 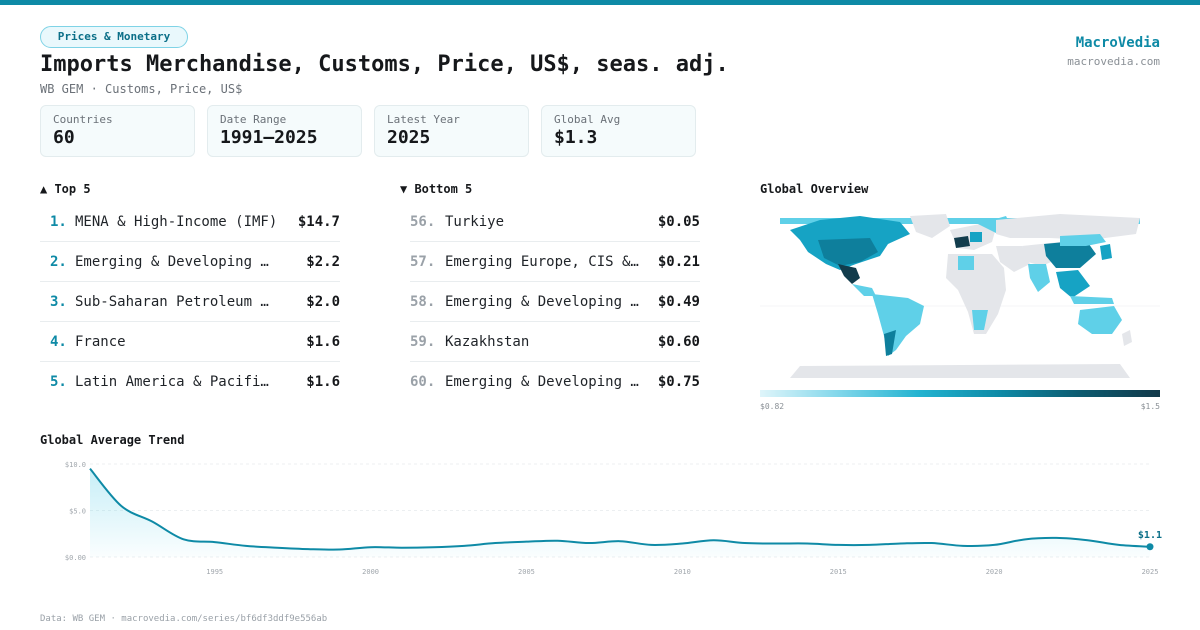 What do you see at coordinates (141, 89) in the screenshot?
I see `page-subtitle: WB GEM · Customs, Price, US$` at bounding box center [141, 89].